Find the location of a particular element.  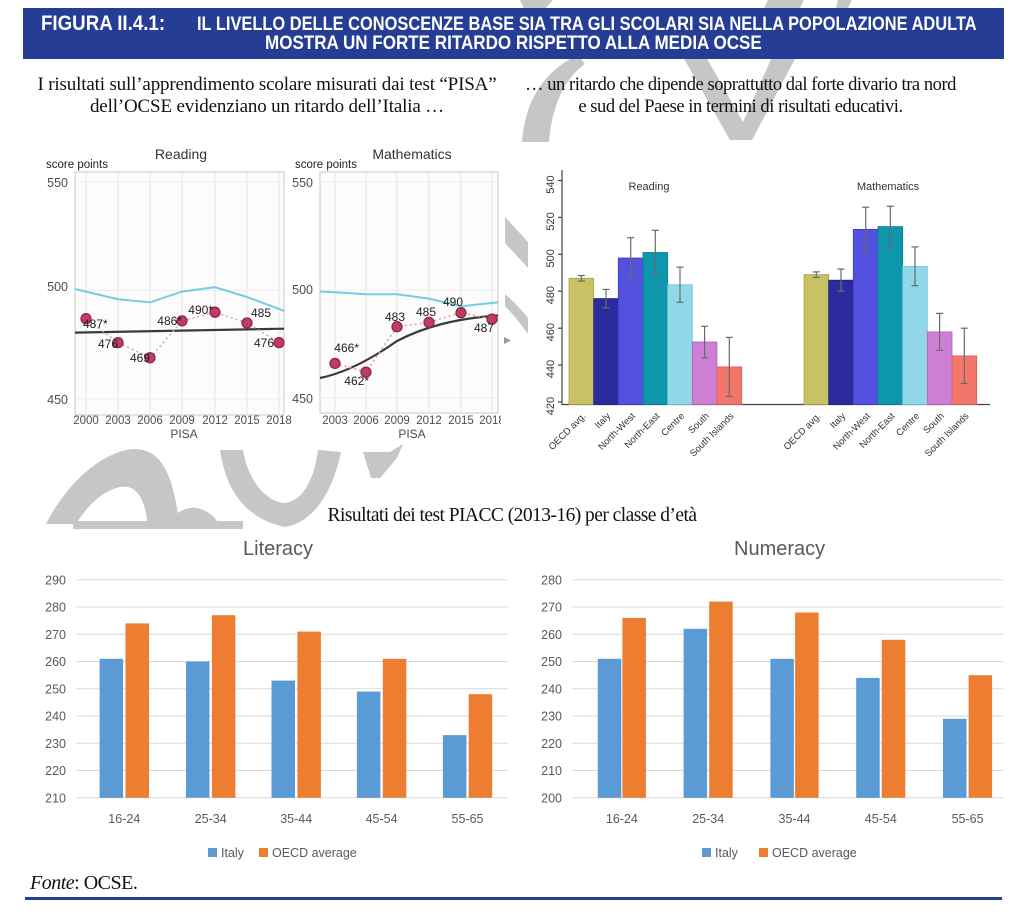

svg-text: 420 is located at coordinates (551, 406).